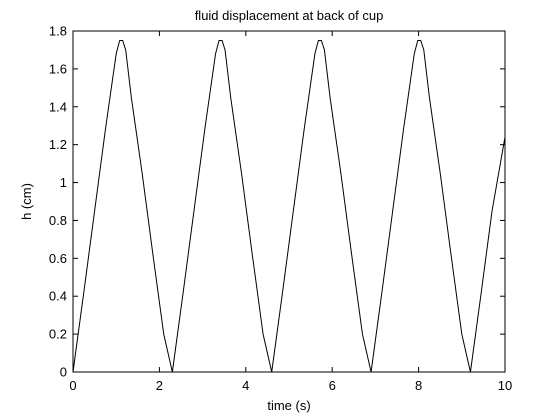  I want to click on y-tick-label: 1, so click(63, 182).